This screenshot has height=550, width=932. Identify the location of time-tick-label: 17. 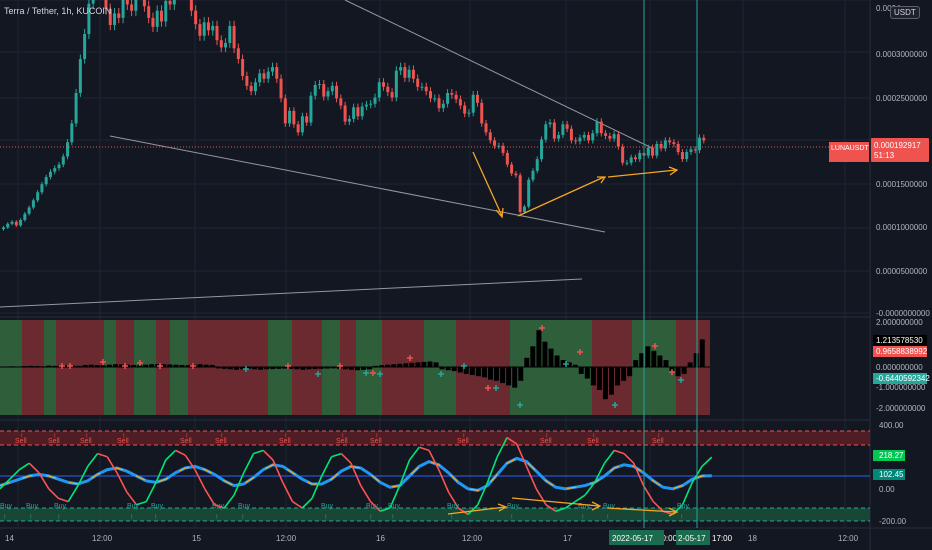
(567, 538).